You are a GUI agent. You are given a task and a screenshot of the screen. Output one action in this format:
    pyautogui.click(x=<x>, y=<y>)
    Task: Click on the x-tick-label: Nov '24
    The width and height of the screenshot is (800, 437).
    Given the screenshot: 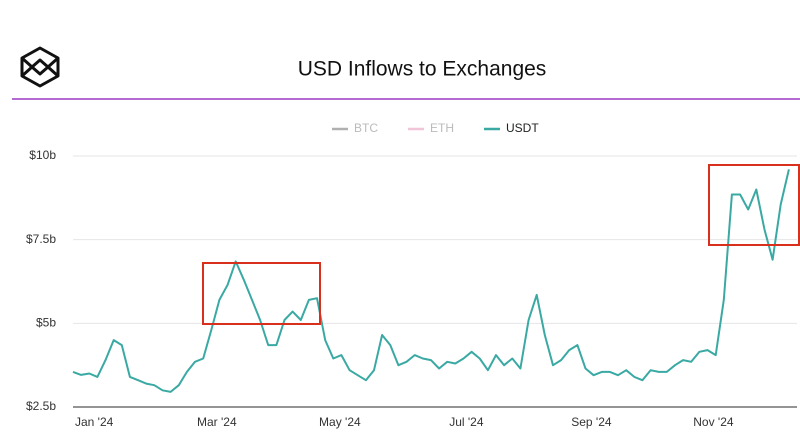 What is the action you would take?
    pyautogui.click(x=713, y=422)
    